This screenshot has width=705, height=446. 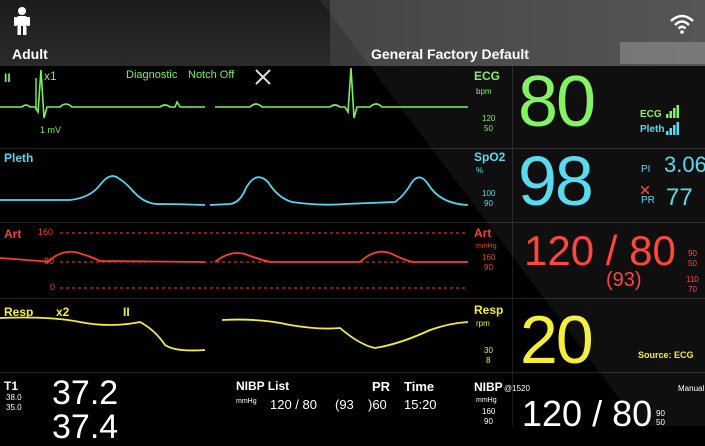 What do you see at coordinates (624, 280) in the screenshot?
I see `art-mean-value: (93)` at bounding box center [624, 280].